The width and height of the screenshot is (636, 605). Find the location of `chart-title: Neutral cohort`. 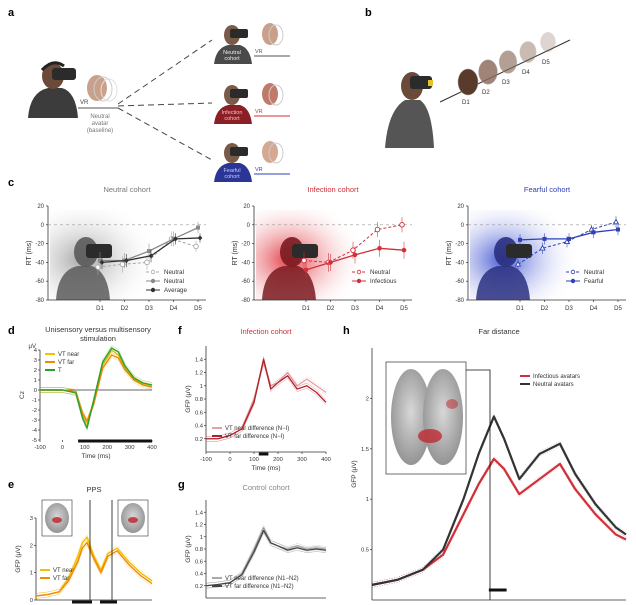

chart-title: Neutral cohort is located at coordinates (127, 189).